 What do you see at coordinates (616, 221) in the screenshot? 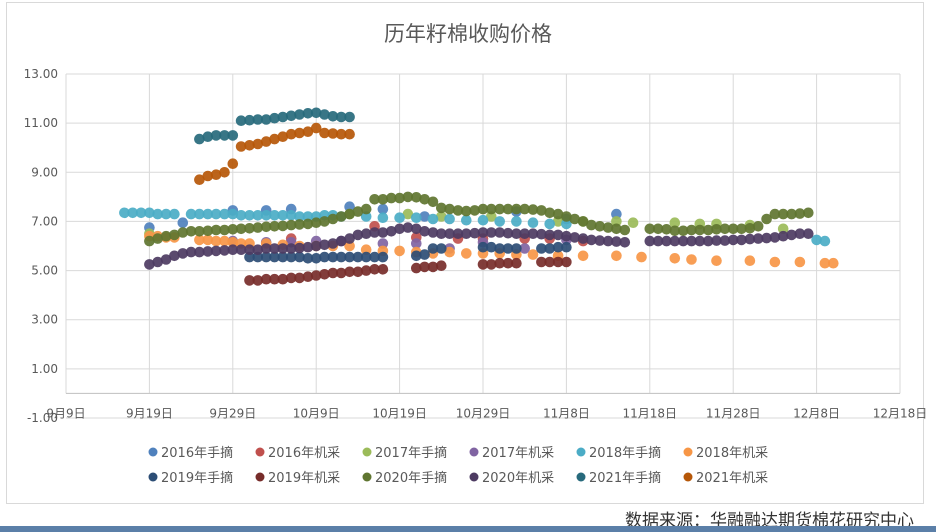
I see `data-point-2017年手摘` at bounding box center [616, 221].